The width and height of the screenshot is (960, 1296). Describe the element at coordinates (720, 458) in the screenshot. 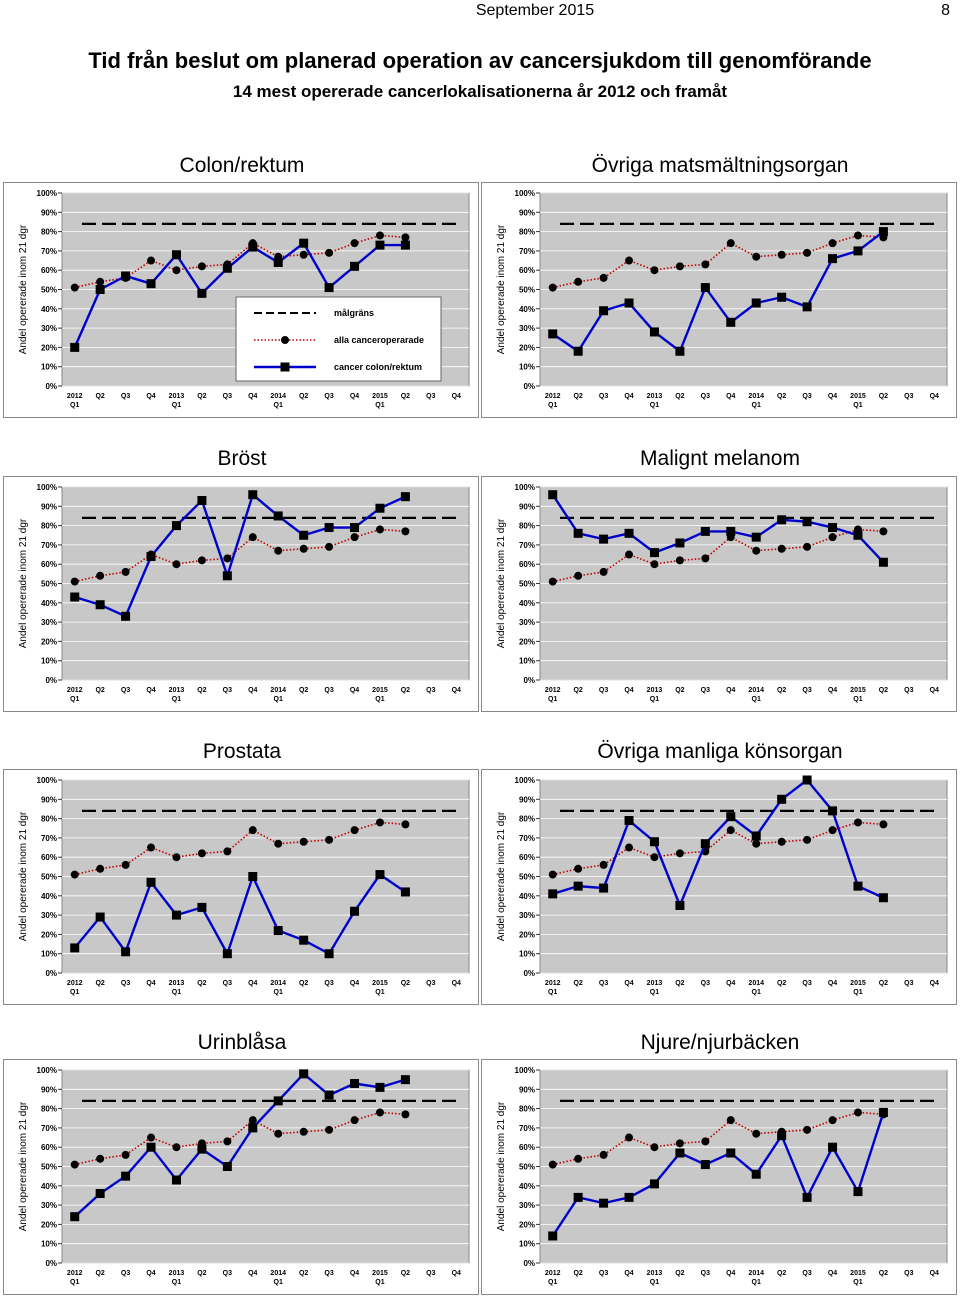

I see `panel-title: Malignt melanom` at that location.